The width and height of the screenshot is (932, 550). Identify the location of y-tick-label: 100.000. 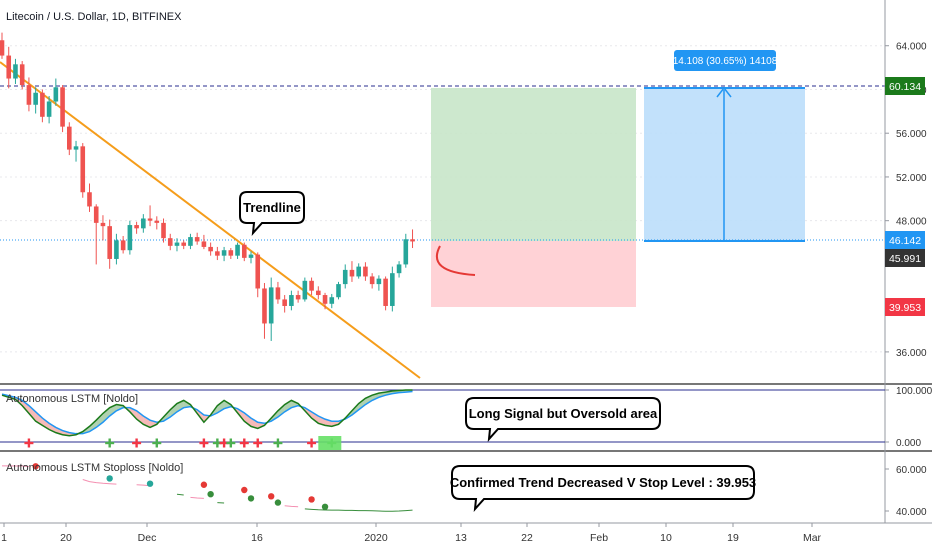
(914, 391).